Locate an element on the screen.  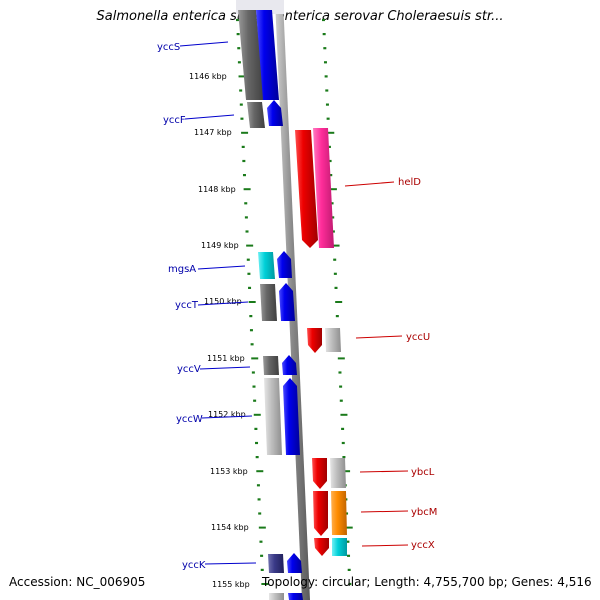
kbp-label: 1155 kbp is located at coordinates (231, 584).